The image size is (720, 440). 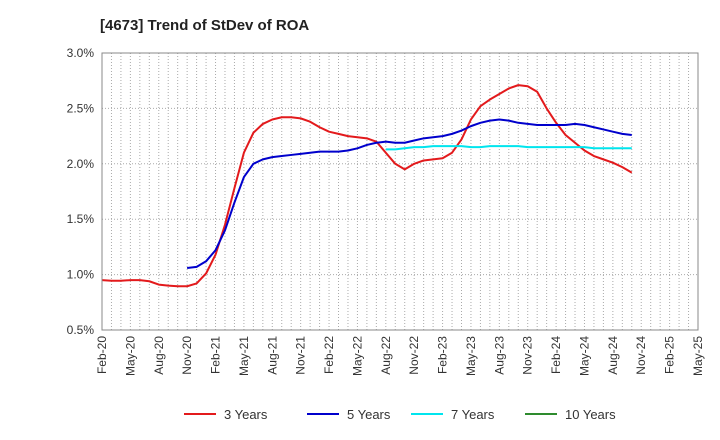 What do you see at coordinates (246, 414) in the screenshot?
I see `legend-label: 3 Years` at bounding box center [246, 414].